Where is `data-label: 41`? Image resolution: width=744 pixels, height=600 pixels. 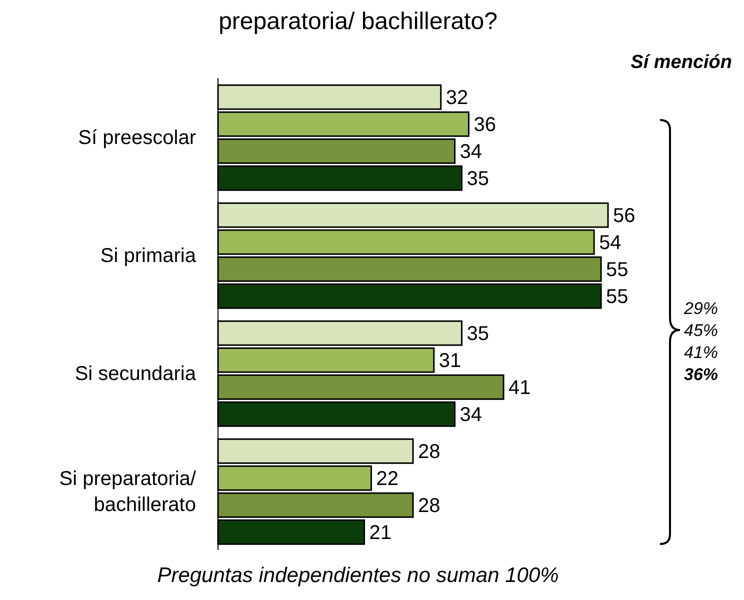
data-label: 41 is located at coordinates (519, 388).